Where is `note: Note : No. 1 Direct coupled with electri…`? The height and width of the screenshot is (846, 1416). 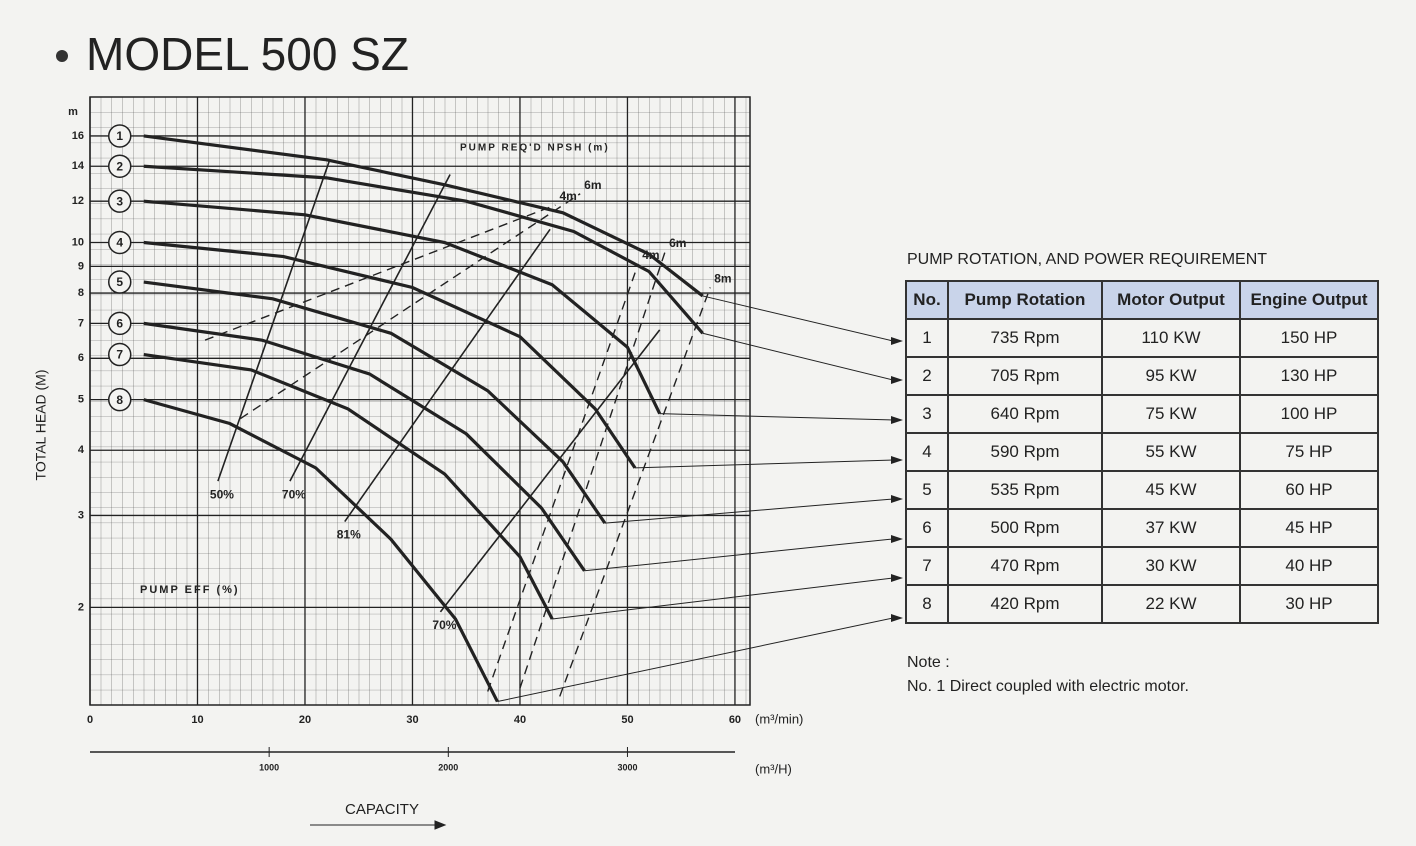 note: Note : No. 1 Direct coupled with electri… is located at coordinates (1048, 675).